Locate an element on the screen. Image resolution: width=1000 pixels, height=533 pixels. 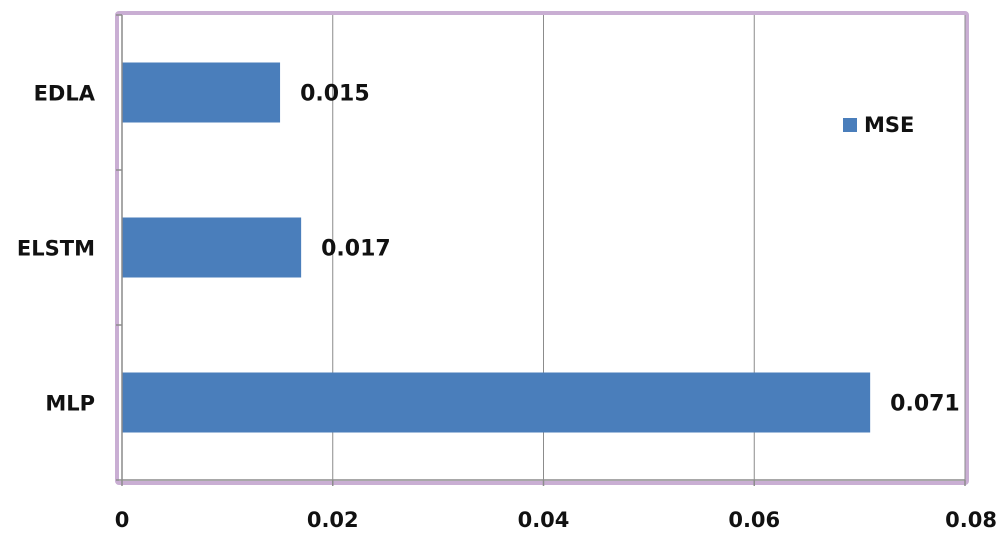
x-tick-label-2: 0.04 is located at coordinates (544, 520).